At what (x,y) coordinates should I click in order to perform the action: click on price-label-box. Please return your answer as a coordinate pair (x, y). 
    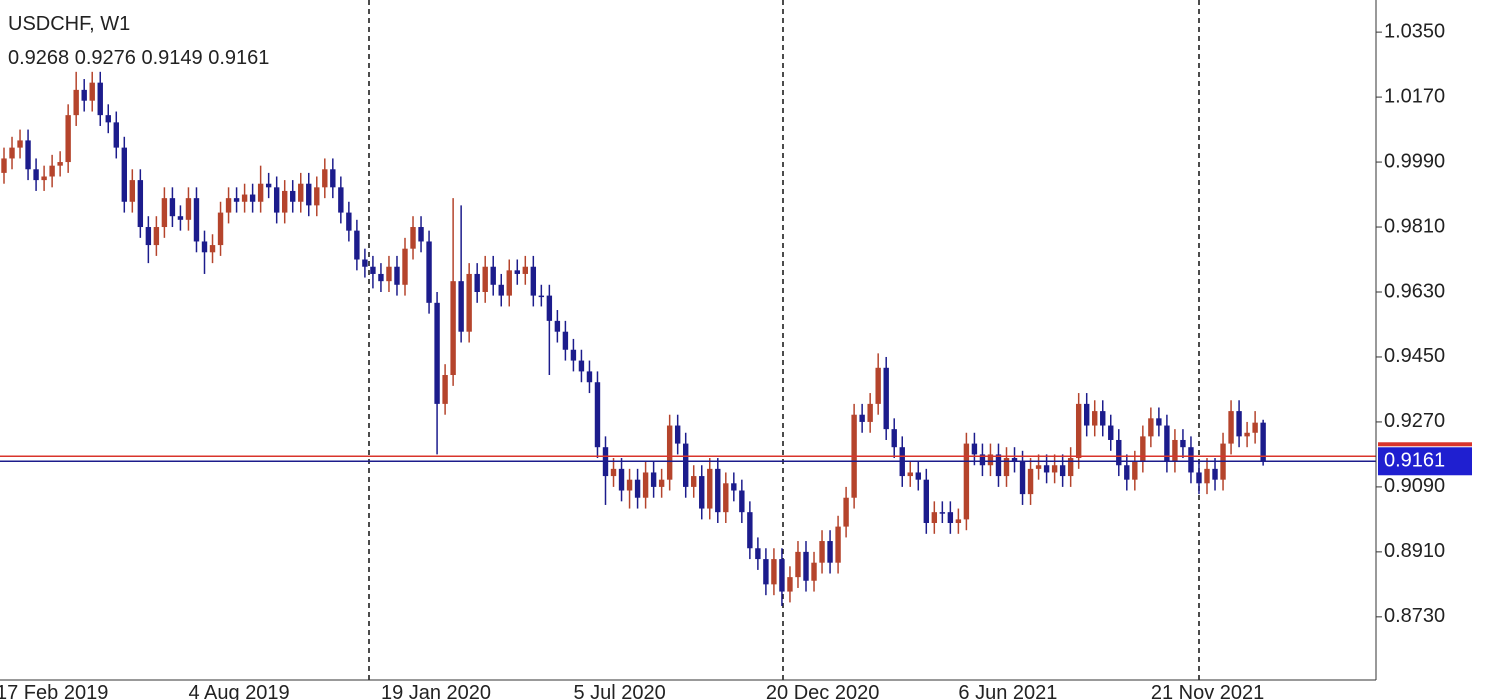
    Looking at the image, I should click on (1425, 461).